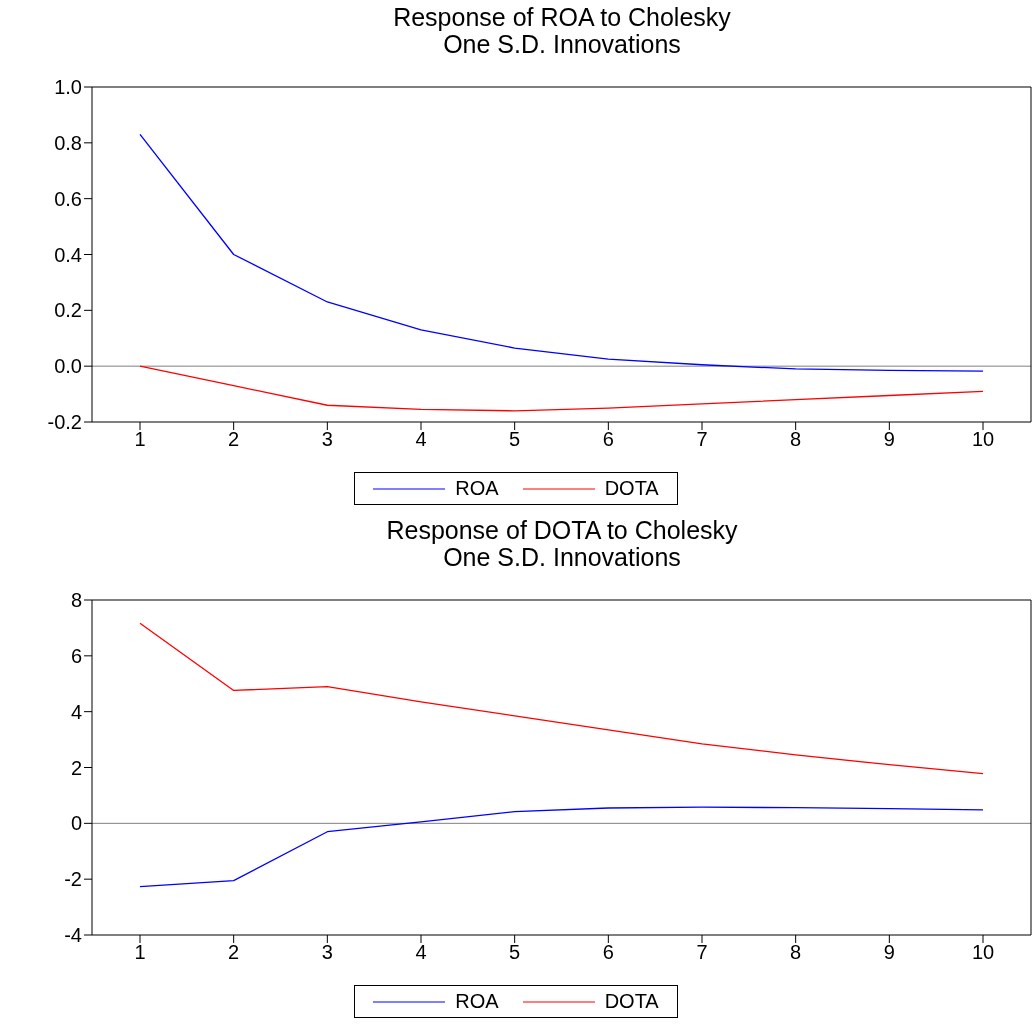 The height and width of the screenshot is (1027, 1035). I want to click on y-tick-label: 0.4, so click(68, 254).